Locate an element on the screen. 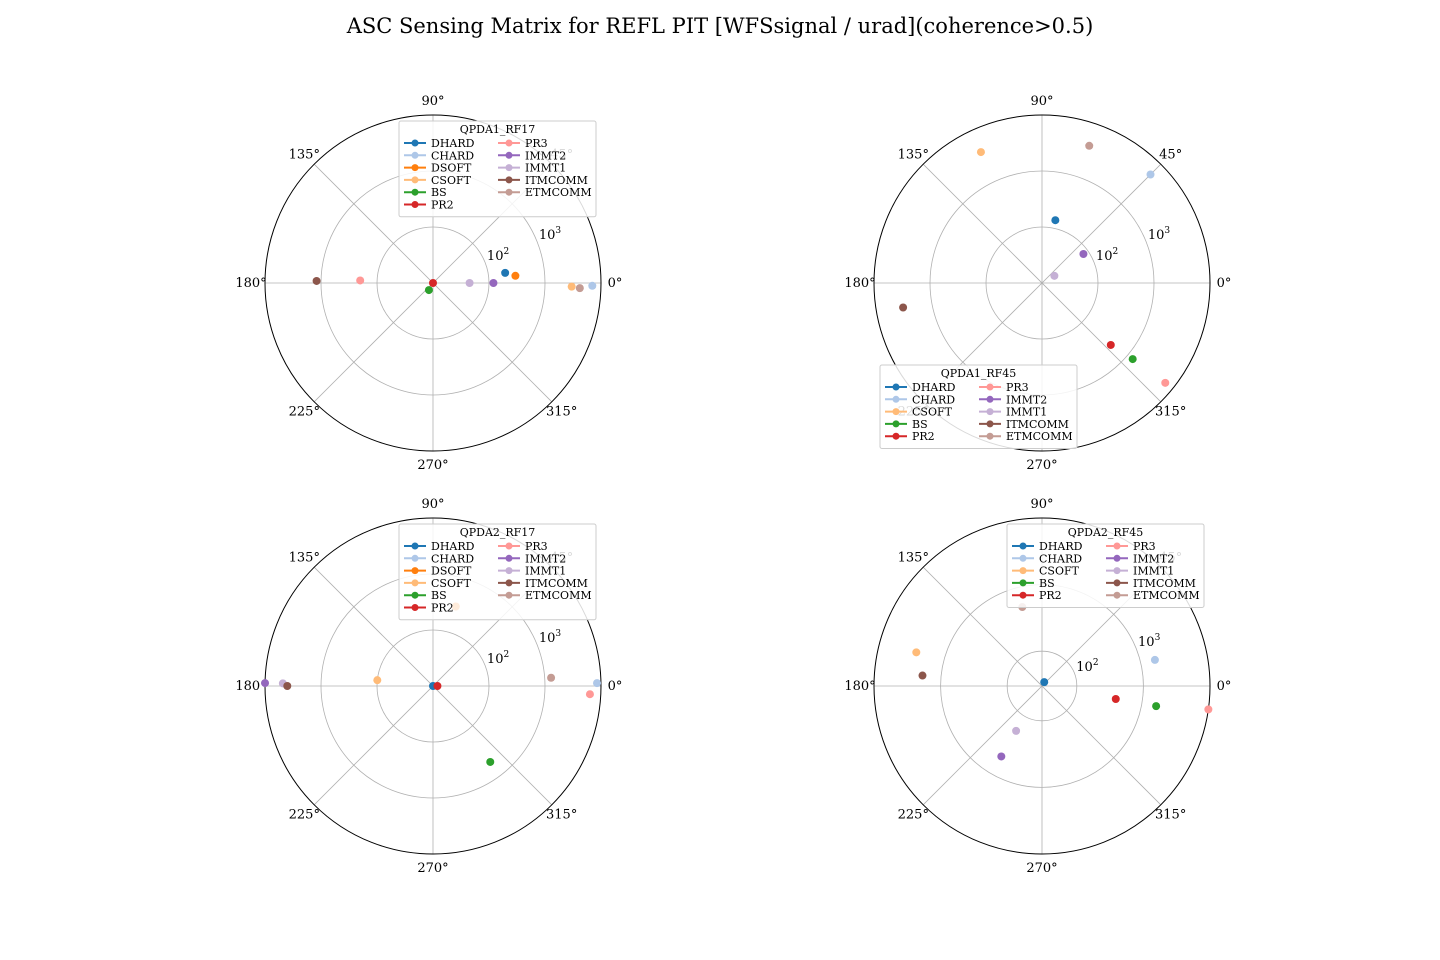  legend-title: QPDA2_RF17 is located at coordinates (498, 532).